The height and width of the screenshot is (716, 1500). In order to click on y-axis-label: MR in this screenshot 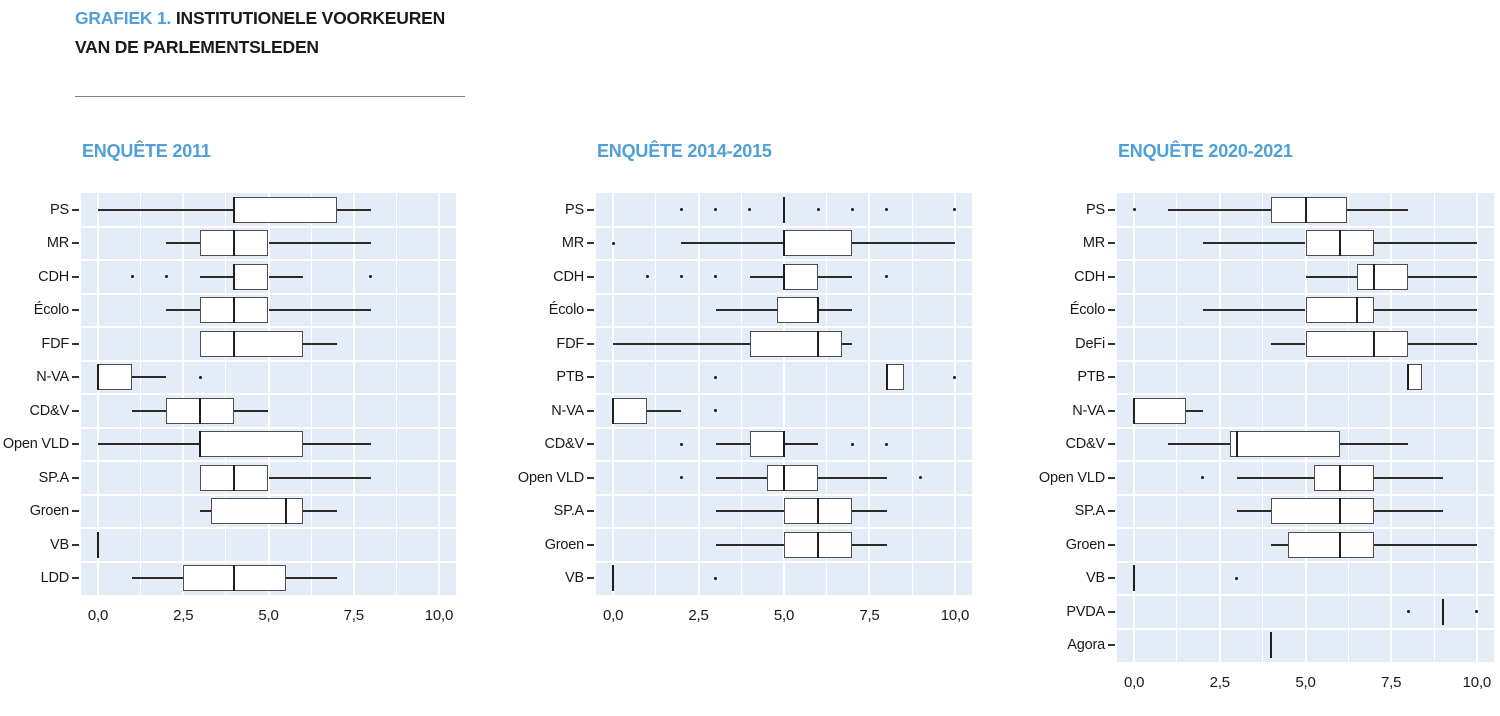, I will do `click(572, 243)`.